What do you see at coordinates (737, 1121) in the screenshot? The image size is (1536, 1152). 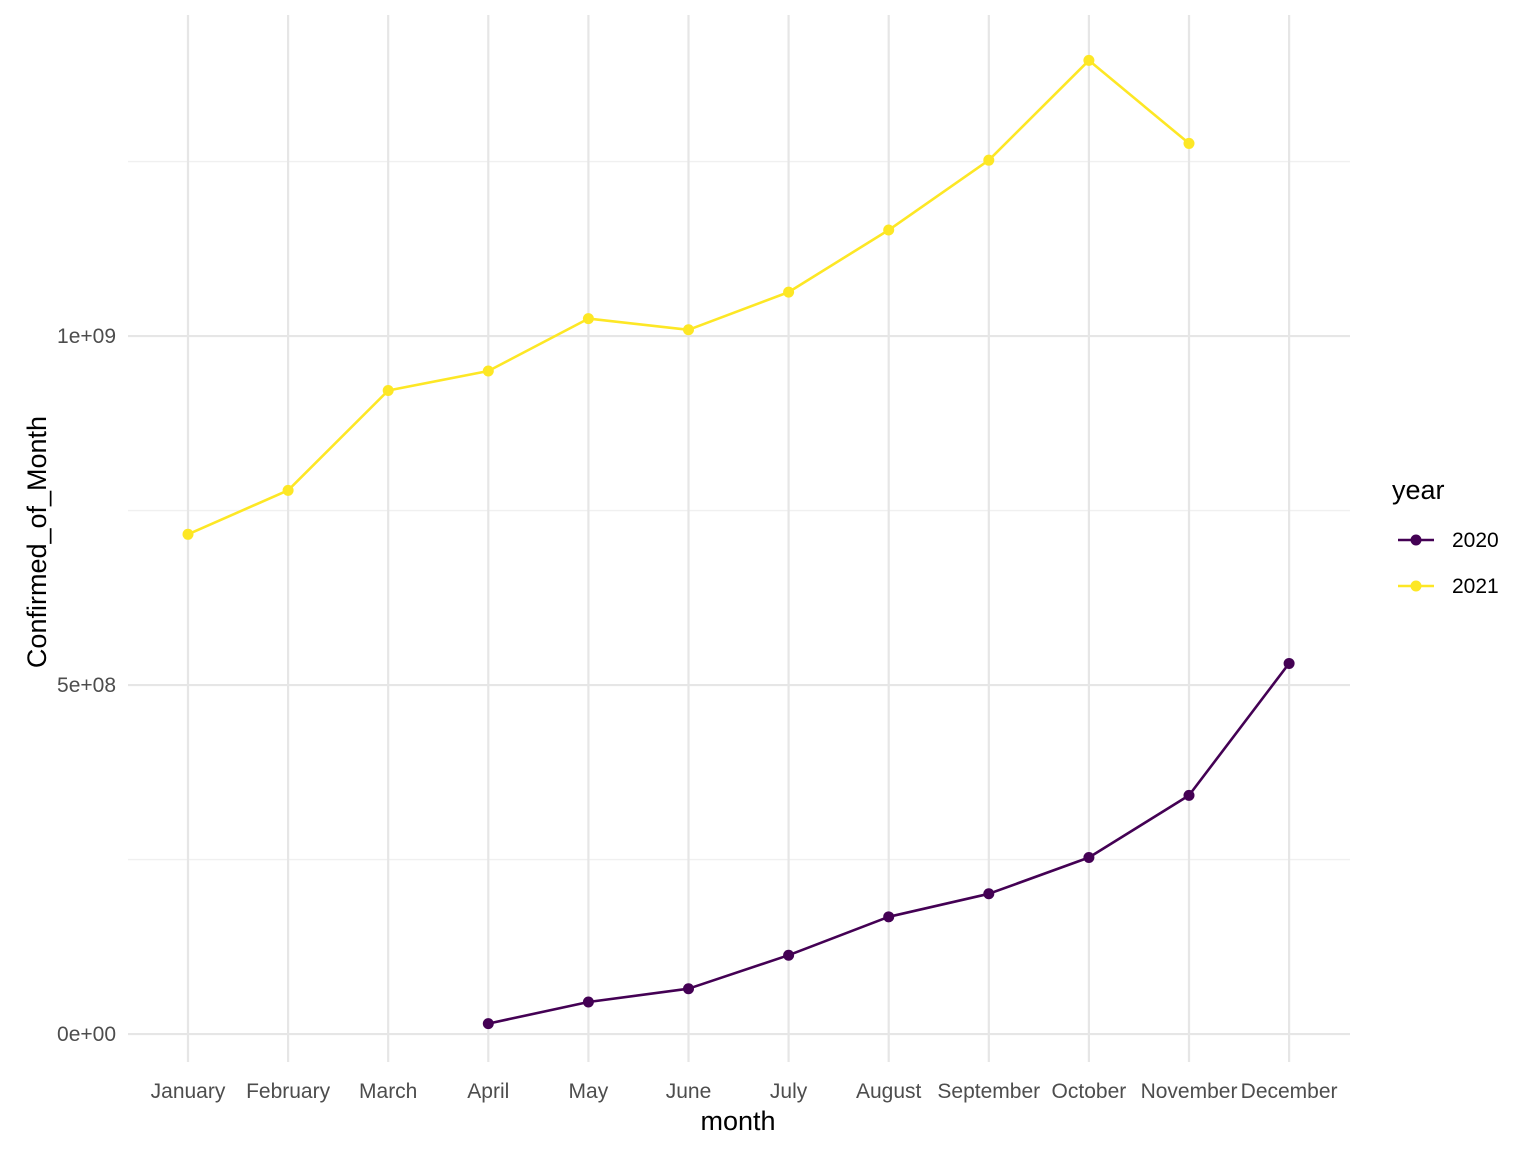 I see `x-axis-title: month` at bounding box center [737, 1121].